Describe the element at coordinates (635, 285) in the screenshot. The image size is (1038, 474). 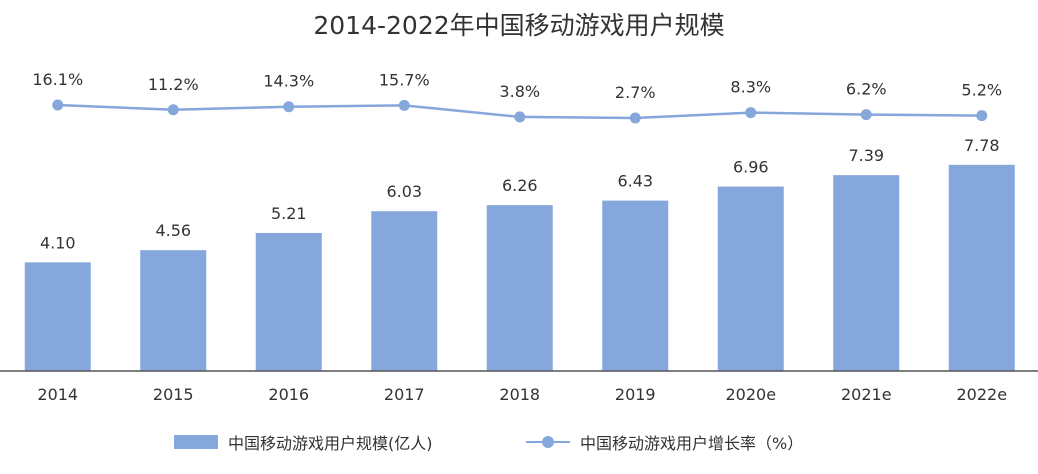
I see `bar-2019` at that location.